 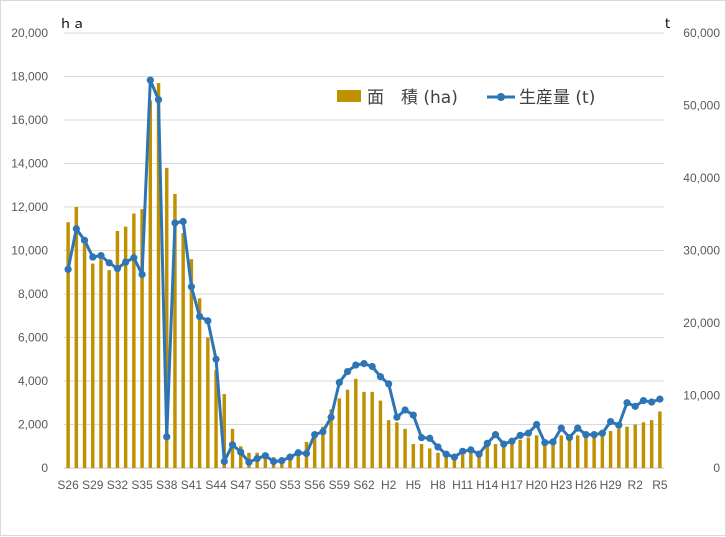 I want to click on y-right-tick-label: 60,000, so click(x=701, y=33).